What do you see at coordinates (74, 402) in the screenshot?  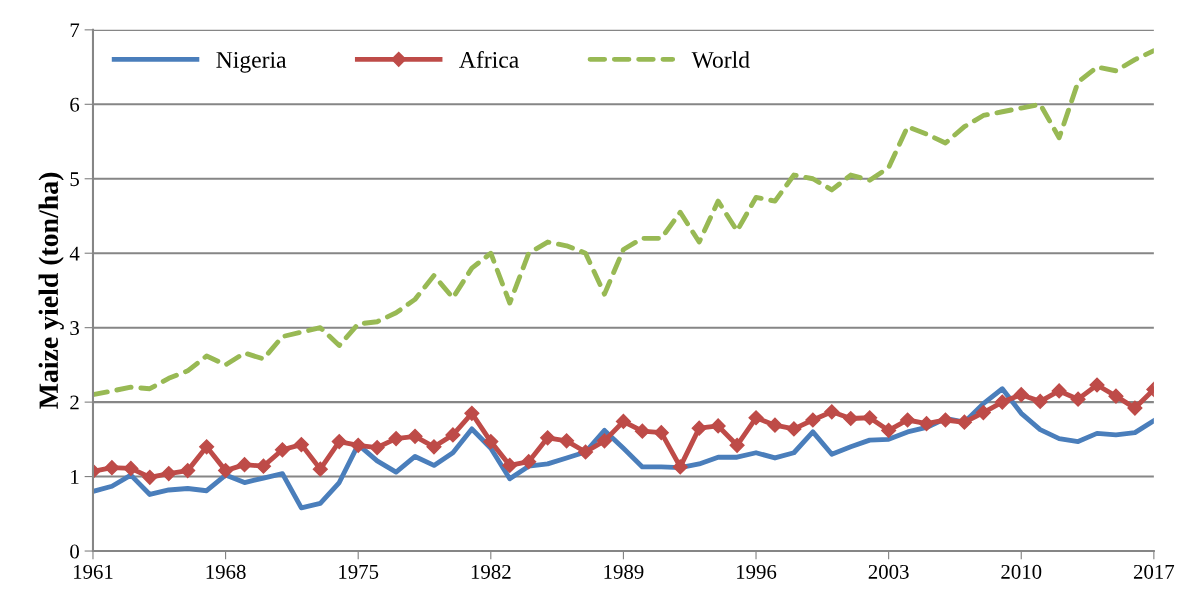 I see `y-tick-label: 2` at bounding box center [74, 402].